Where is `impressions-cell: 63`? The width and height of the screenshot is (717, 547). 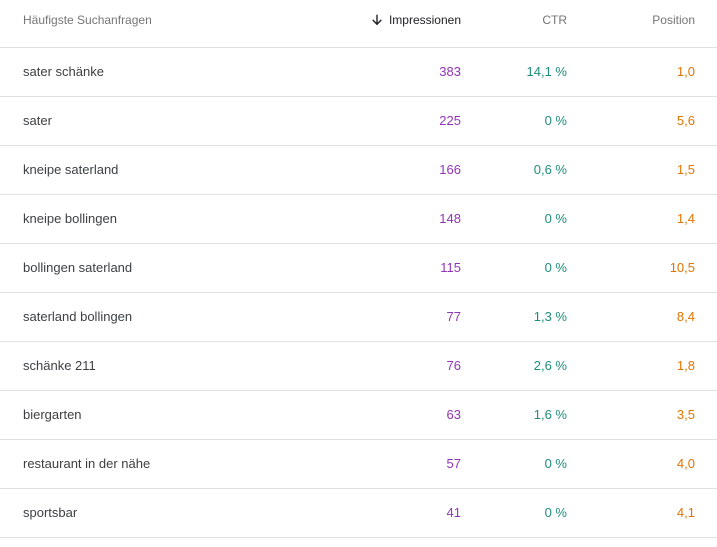 impressions-cell: 63 is located at coordinates (453, 414).